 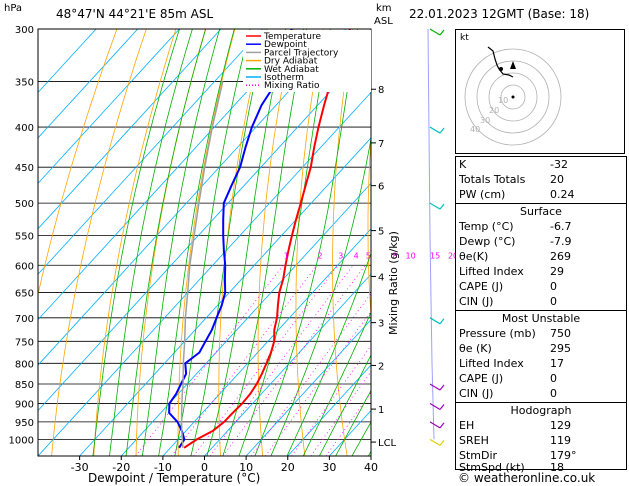 What do you see at coordinates (24, 168) in the screenshot?
I see `pressure-label-450: 450` at bounding box center [24, 168].